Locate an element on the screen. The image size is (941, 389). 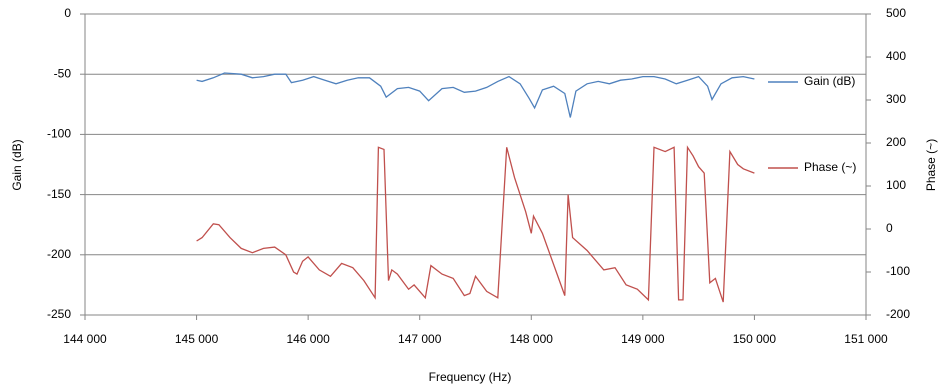
x-tick-label: 150 000 is located at coordinates (755, 339).